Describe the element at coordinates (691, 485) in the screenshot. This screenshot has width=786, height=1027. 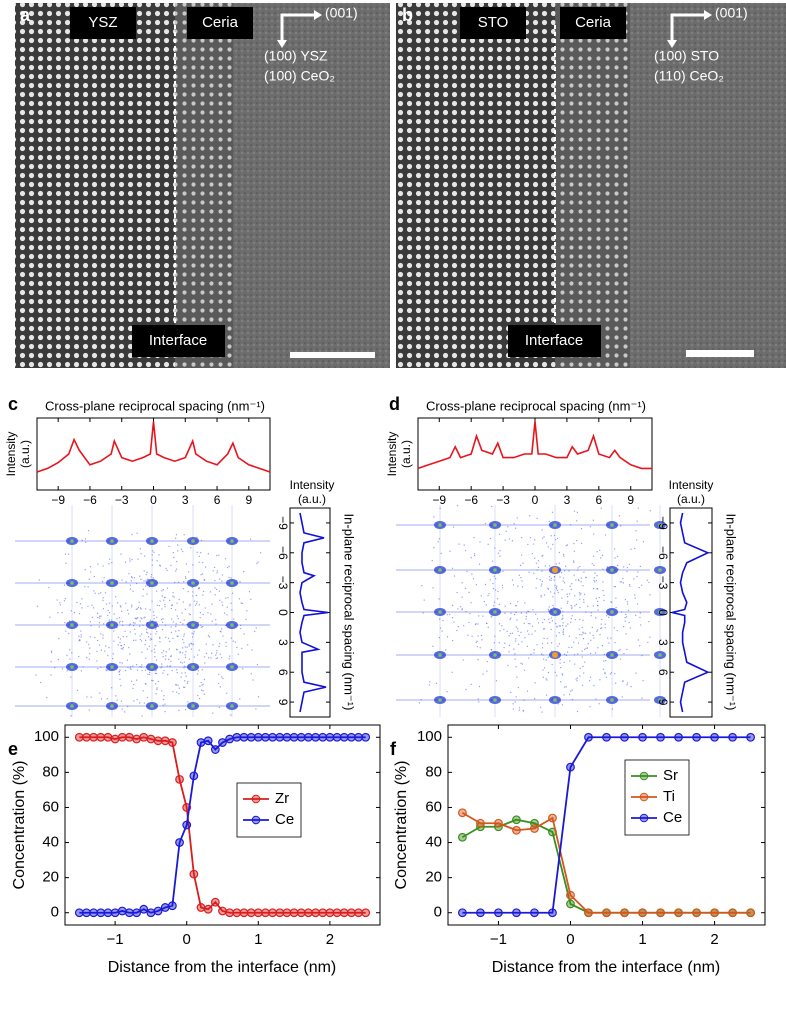
I see `x-axis-label: Intensity` at that location.